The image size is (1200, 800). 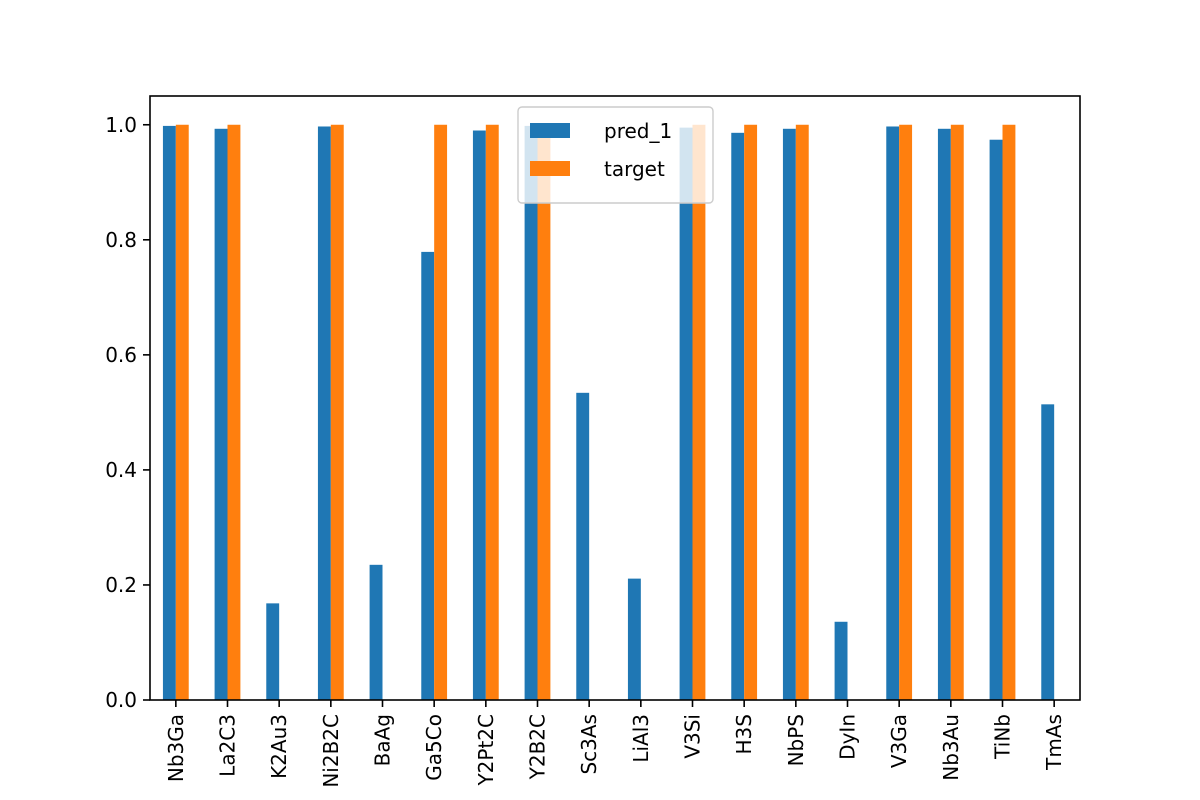 I want to click on bar-pred-1-k2au3, so click(x=273, y=651).